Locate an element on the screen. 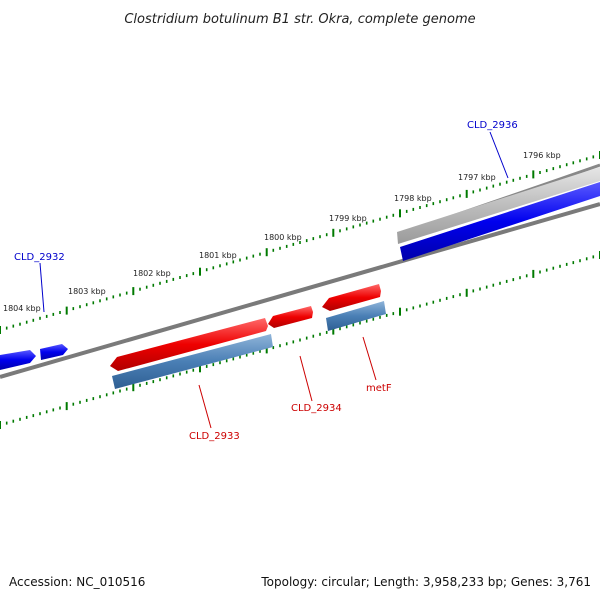  tick-label-1800: 1800 kbp is located at coordinates (283, 237).